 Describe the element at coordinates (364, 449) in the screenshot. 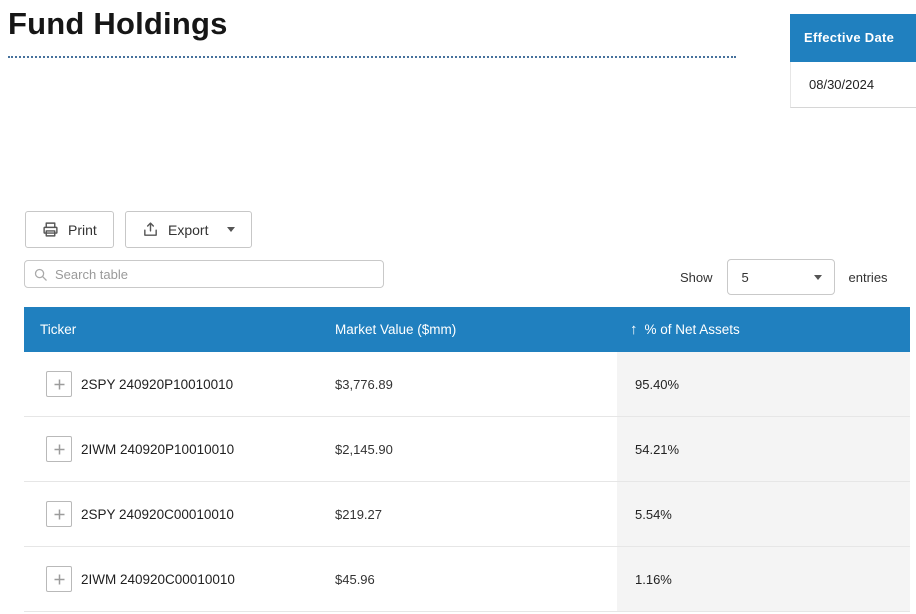

I see `market-value-cell: $2,145.90` at that location.